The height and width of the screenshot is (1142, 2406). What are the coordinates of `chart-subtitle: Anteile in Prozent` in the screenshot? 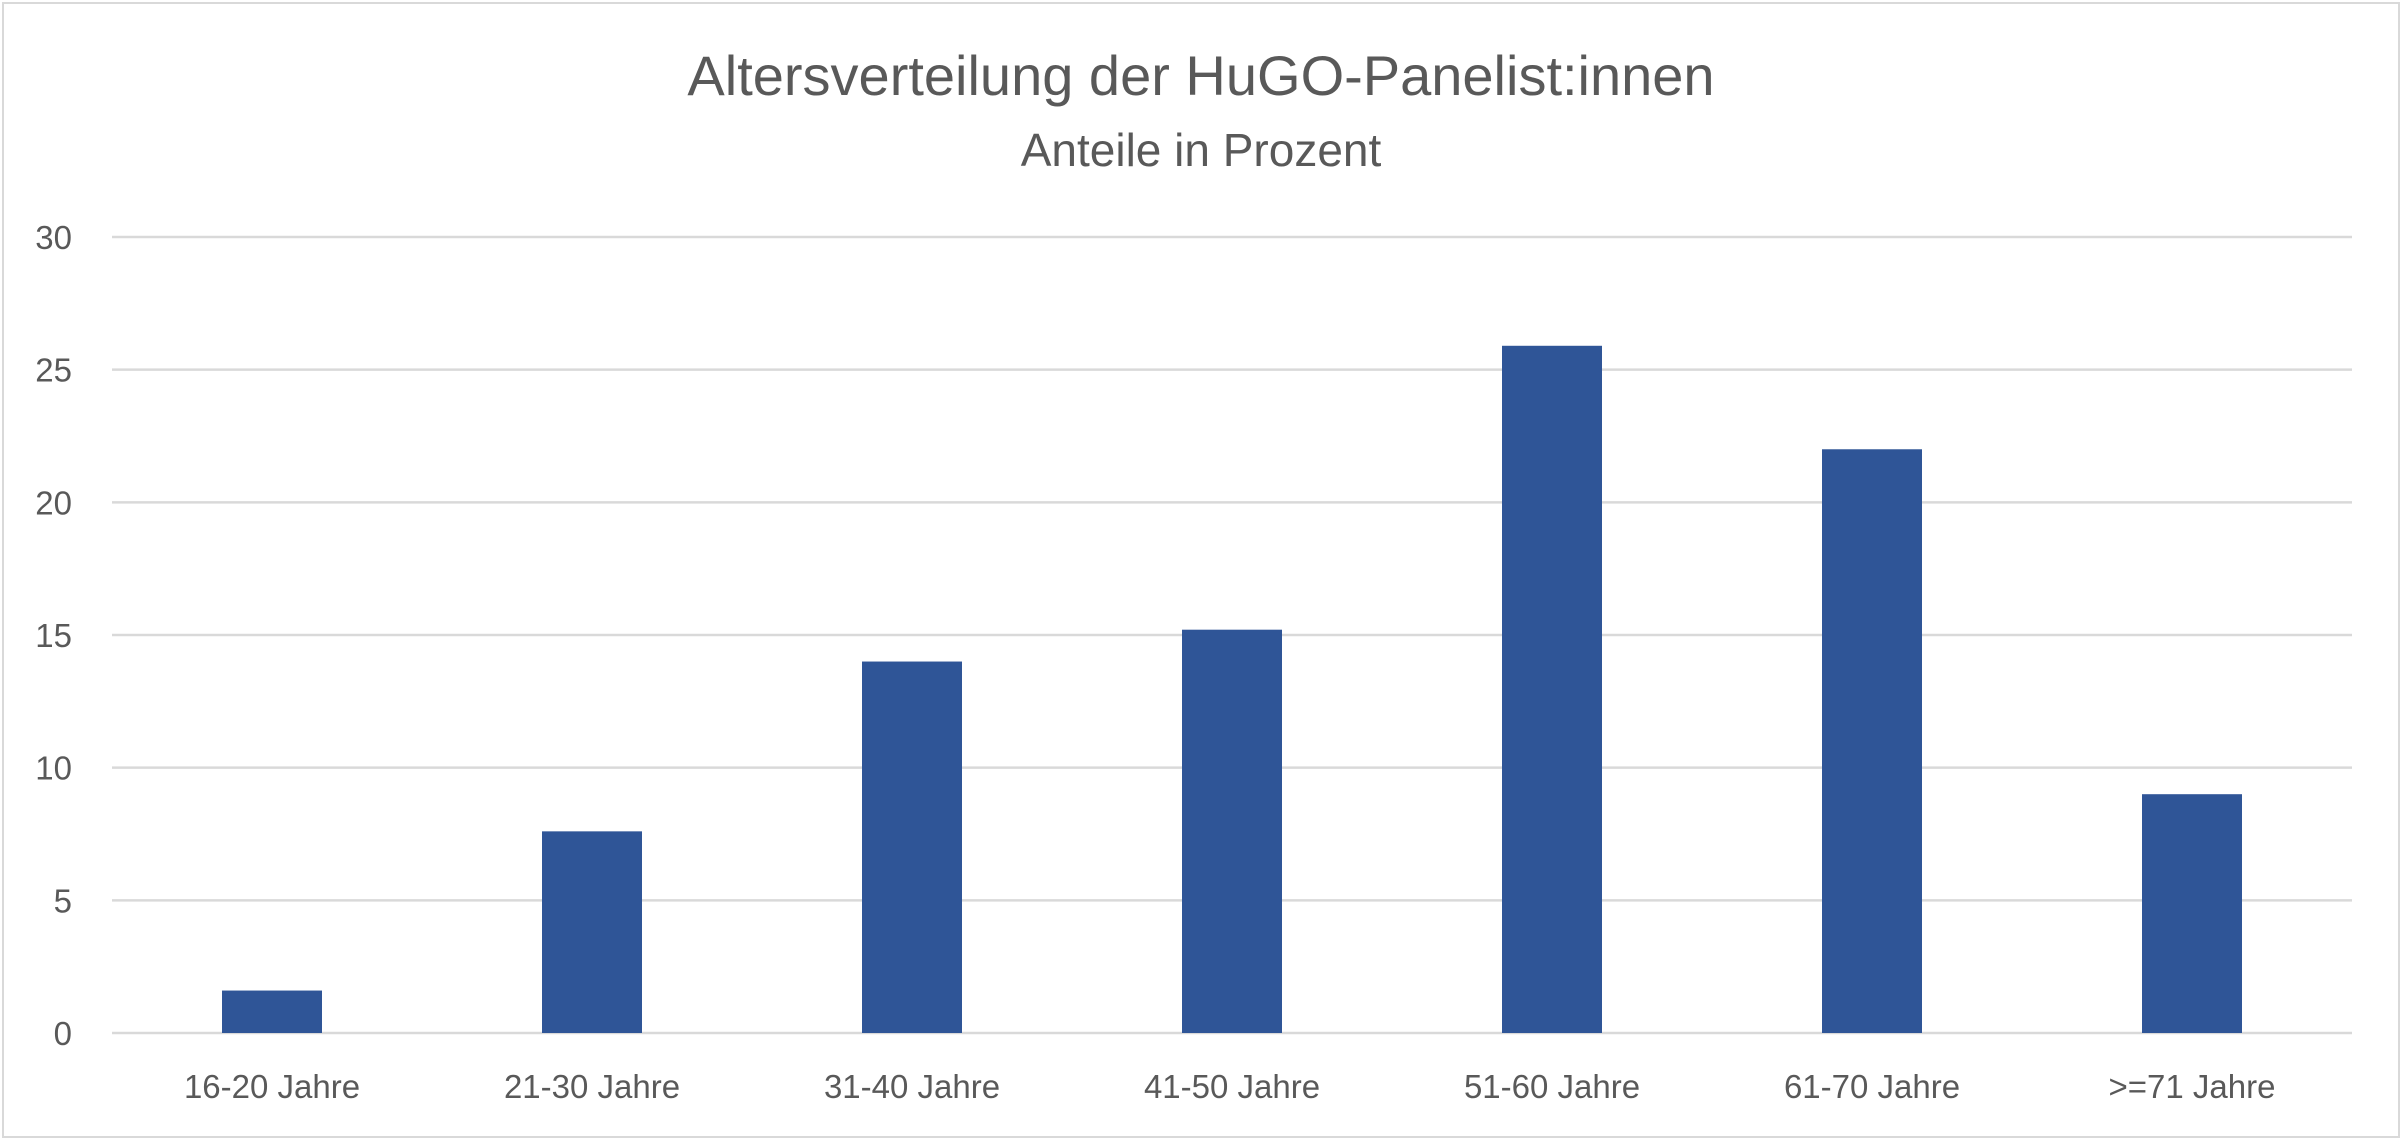 It's located at (1201, 150).